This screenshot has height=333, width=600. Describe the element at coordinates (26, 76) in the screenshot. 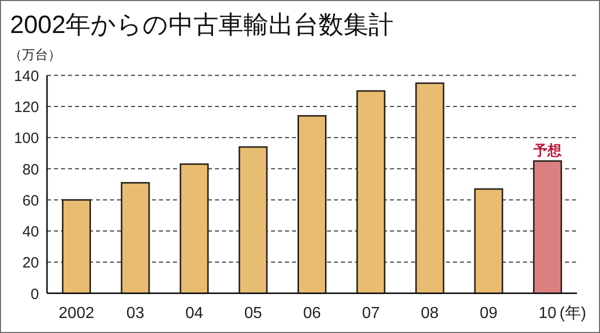

I see `ytick: 140` at that location.